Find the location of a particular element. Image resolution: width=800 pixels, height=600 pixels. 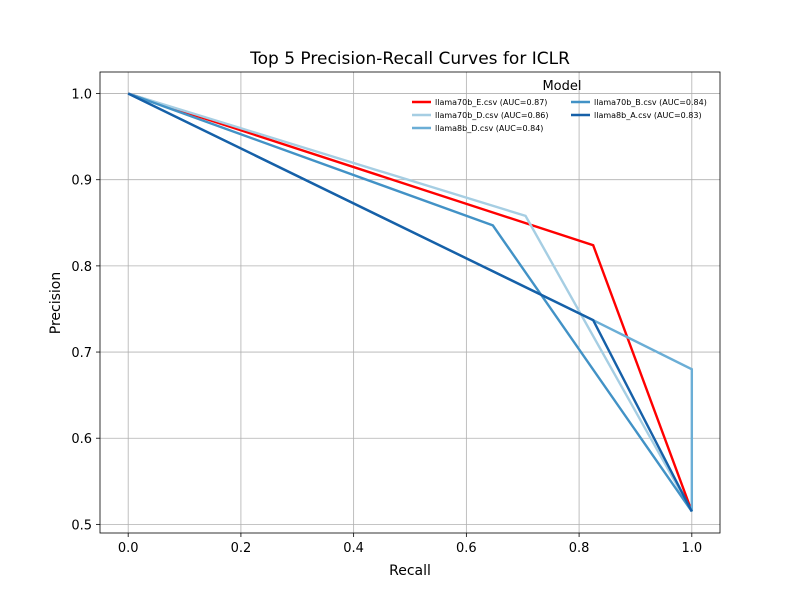

legend-label: llama8b_A.csv (AUC=0.83) is located at coordinates (648, 115).